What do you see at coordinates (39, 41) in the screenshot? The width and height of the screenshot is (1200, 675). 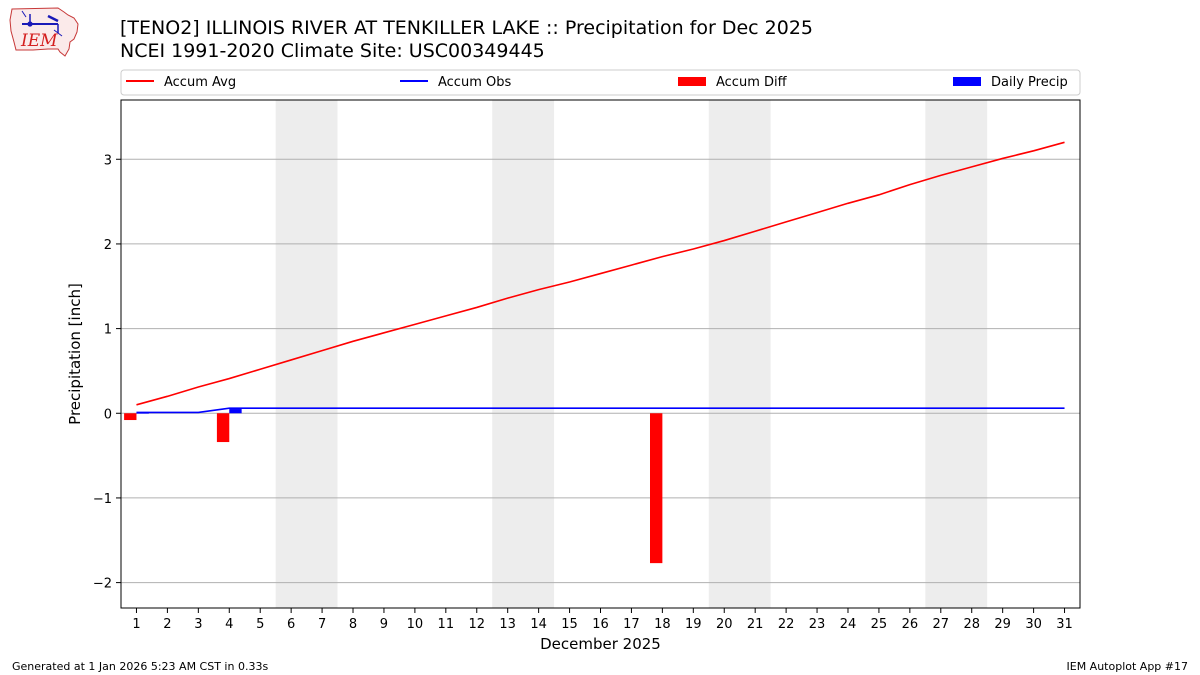 I see `logo-text: IEM` at bounding box center [39, 41].